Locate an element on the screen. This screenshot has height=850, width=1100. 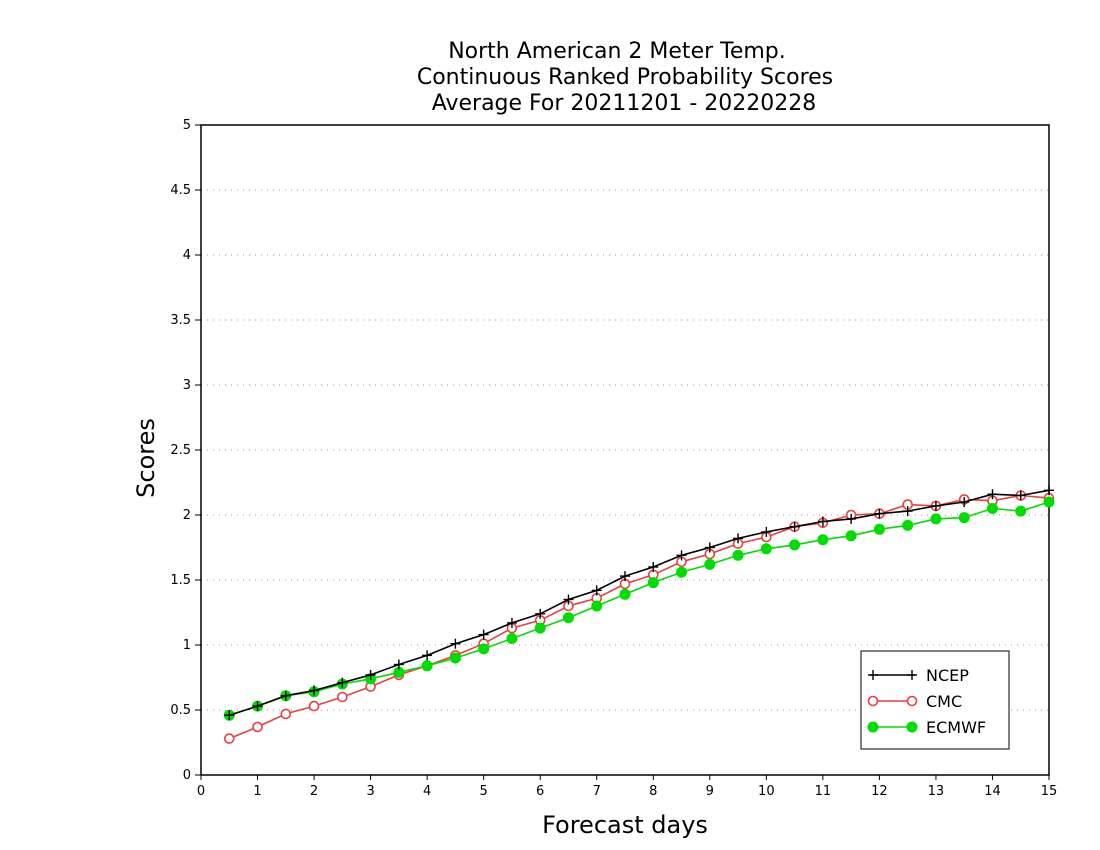
x-tick-label: 1 is located at coordinates (257, 791).